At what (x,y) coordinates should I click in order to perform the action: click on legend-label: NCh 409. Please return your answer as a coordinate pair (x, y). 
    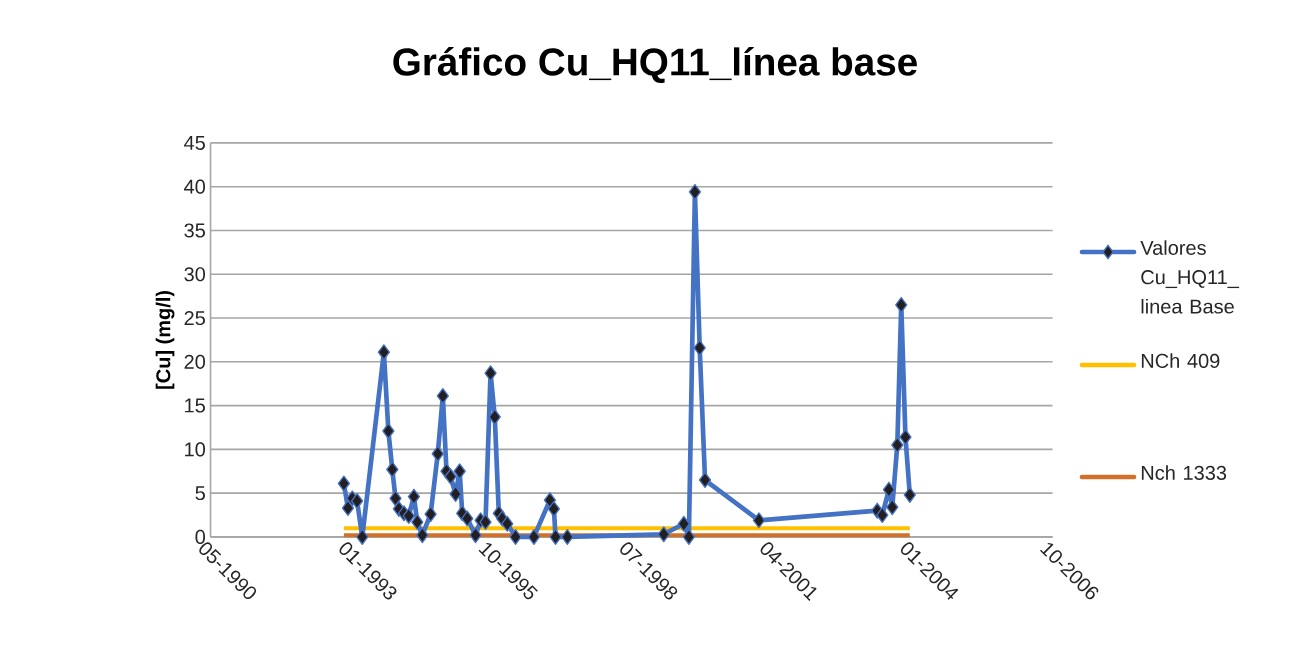
    Looking at the image, I should click on (1180, 360).